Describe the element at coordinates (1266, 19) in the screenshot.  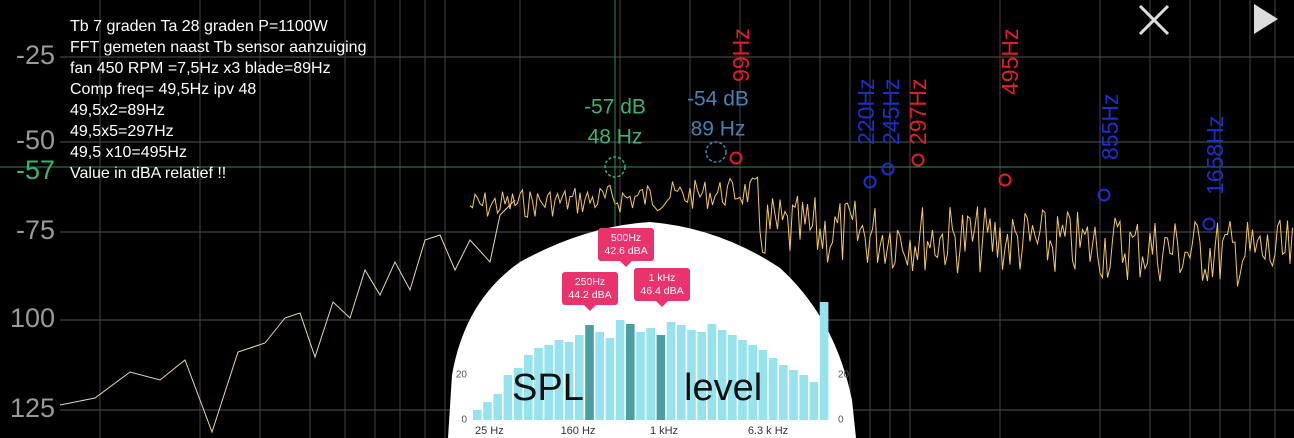
I see `play-button` at that location.